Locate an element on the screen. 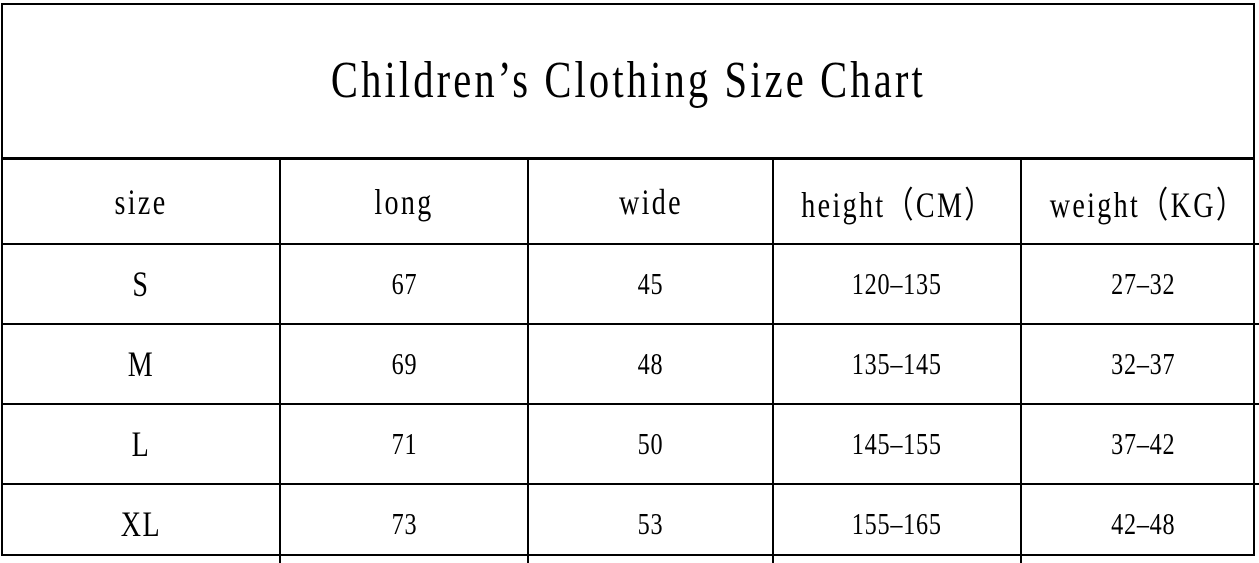 This screenshot has width=1259, height=563. column-header-wide: wide is located at coordinates (651, 202).